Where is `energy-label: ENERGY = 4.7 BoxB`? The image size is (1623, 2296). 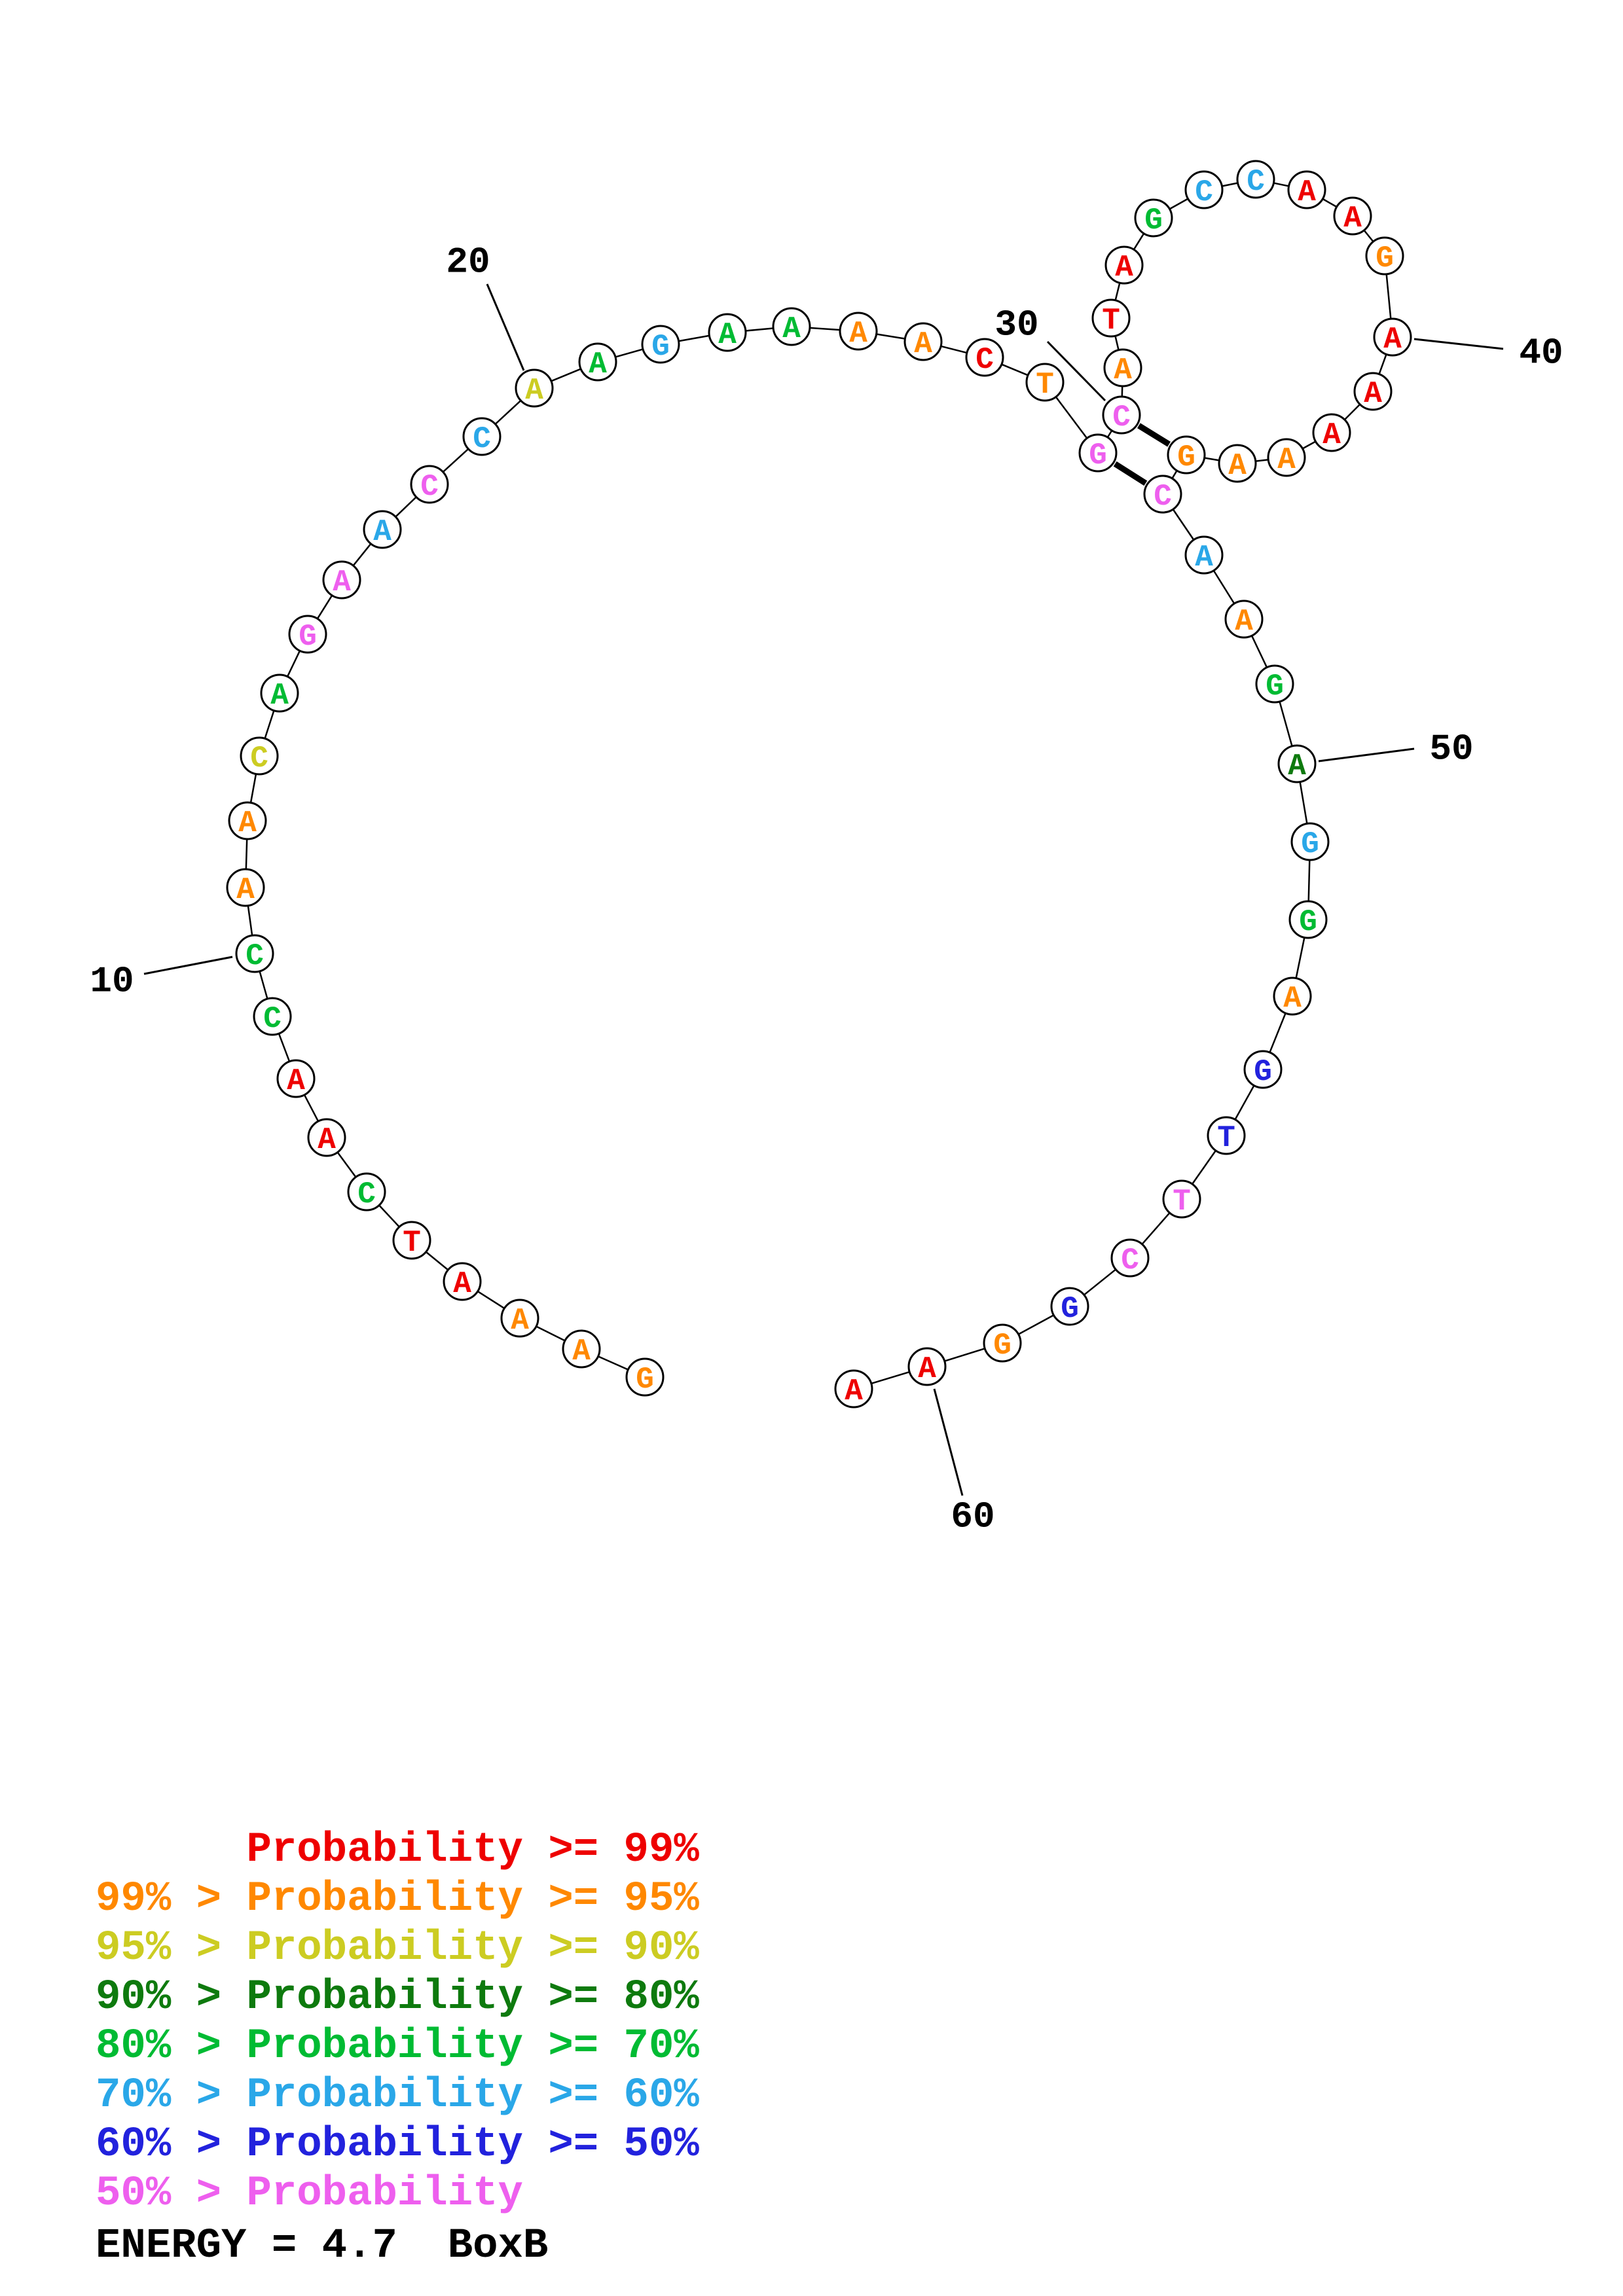
energy-label: ENERGY = 4.7 BoxB is located at coordinates (322, 2246).